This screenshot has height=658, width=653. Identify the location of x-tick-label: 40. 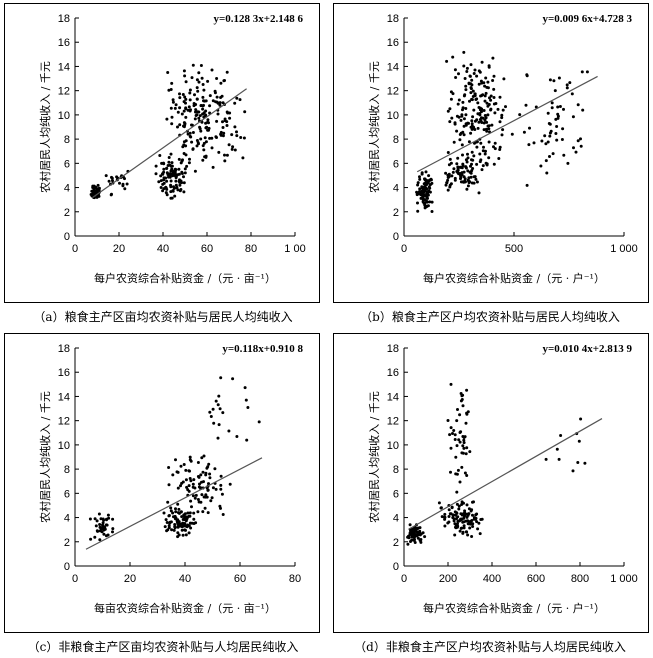
(163, 249).